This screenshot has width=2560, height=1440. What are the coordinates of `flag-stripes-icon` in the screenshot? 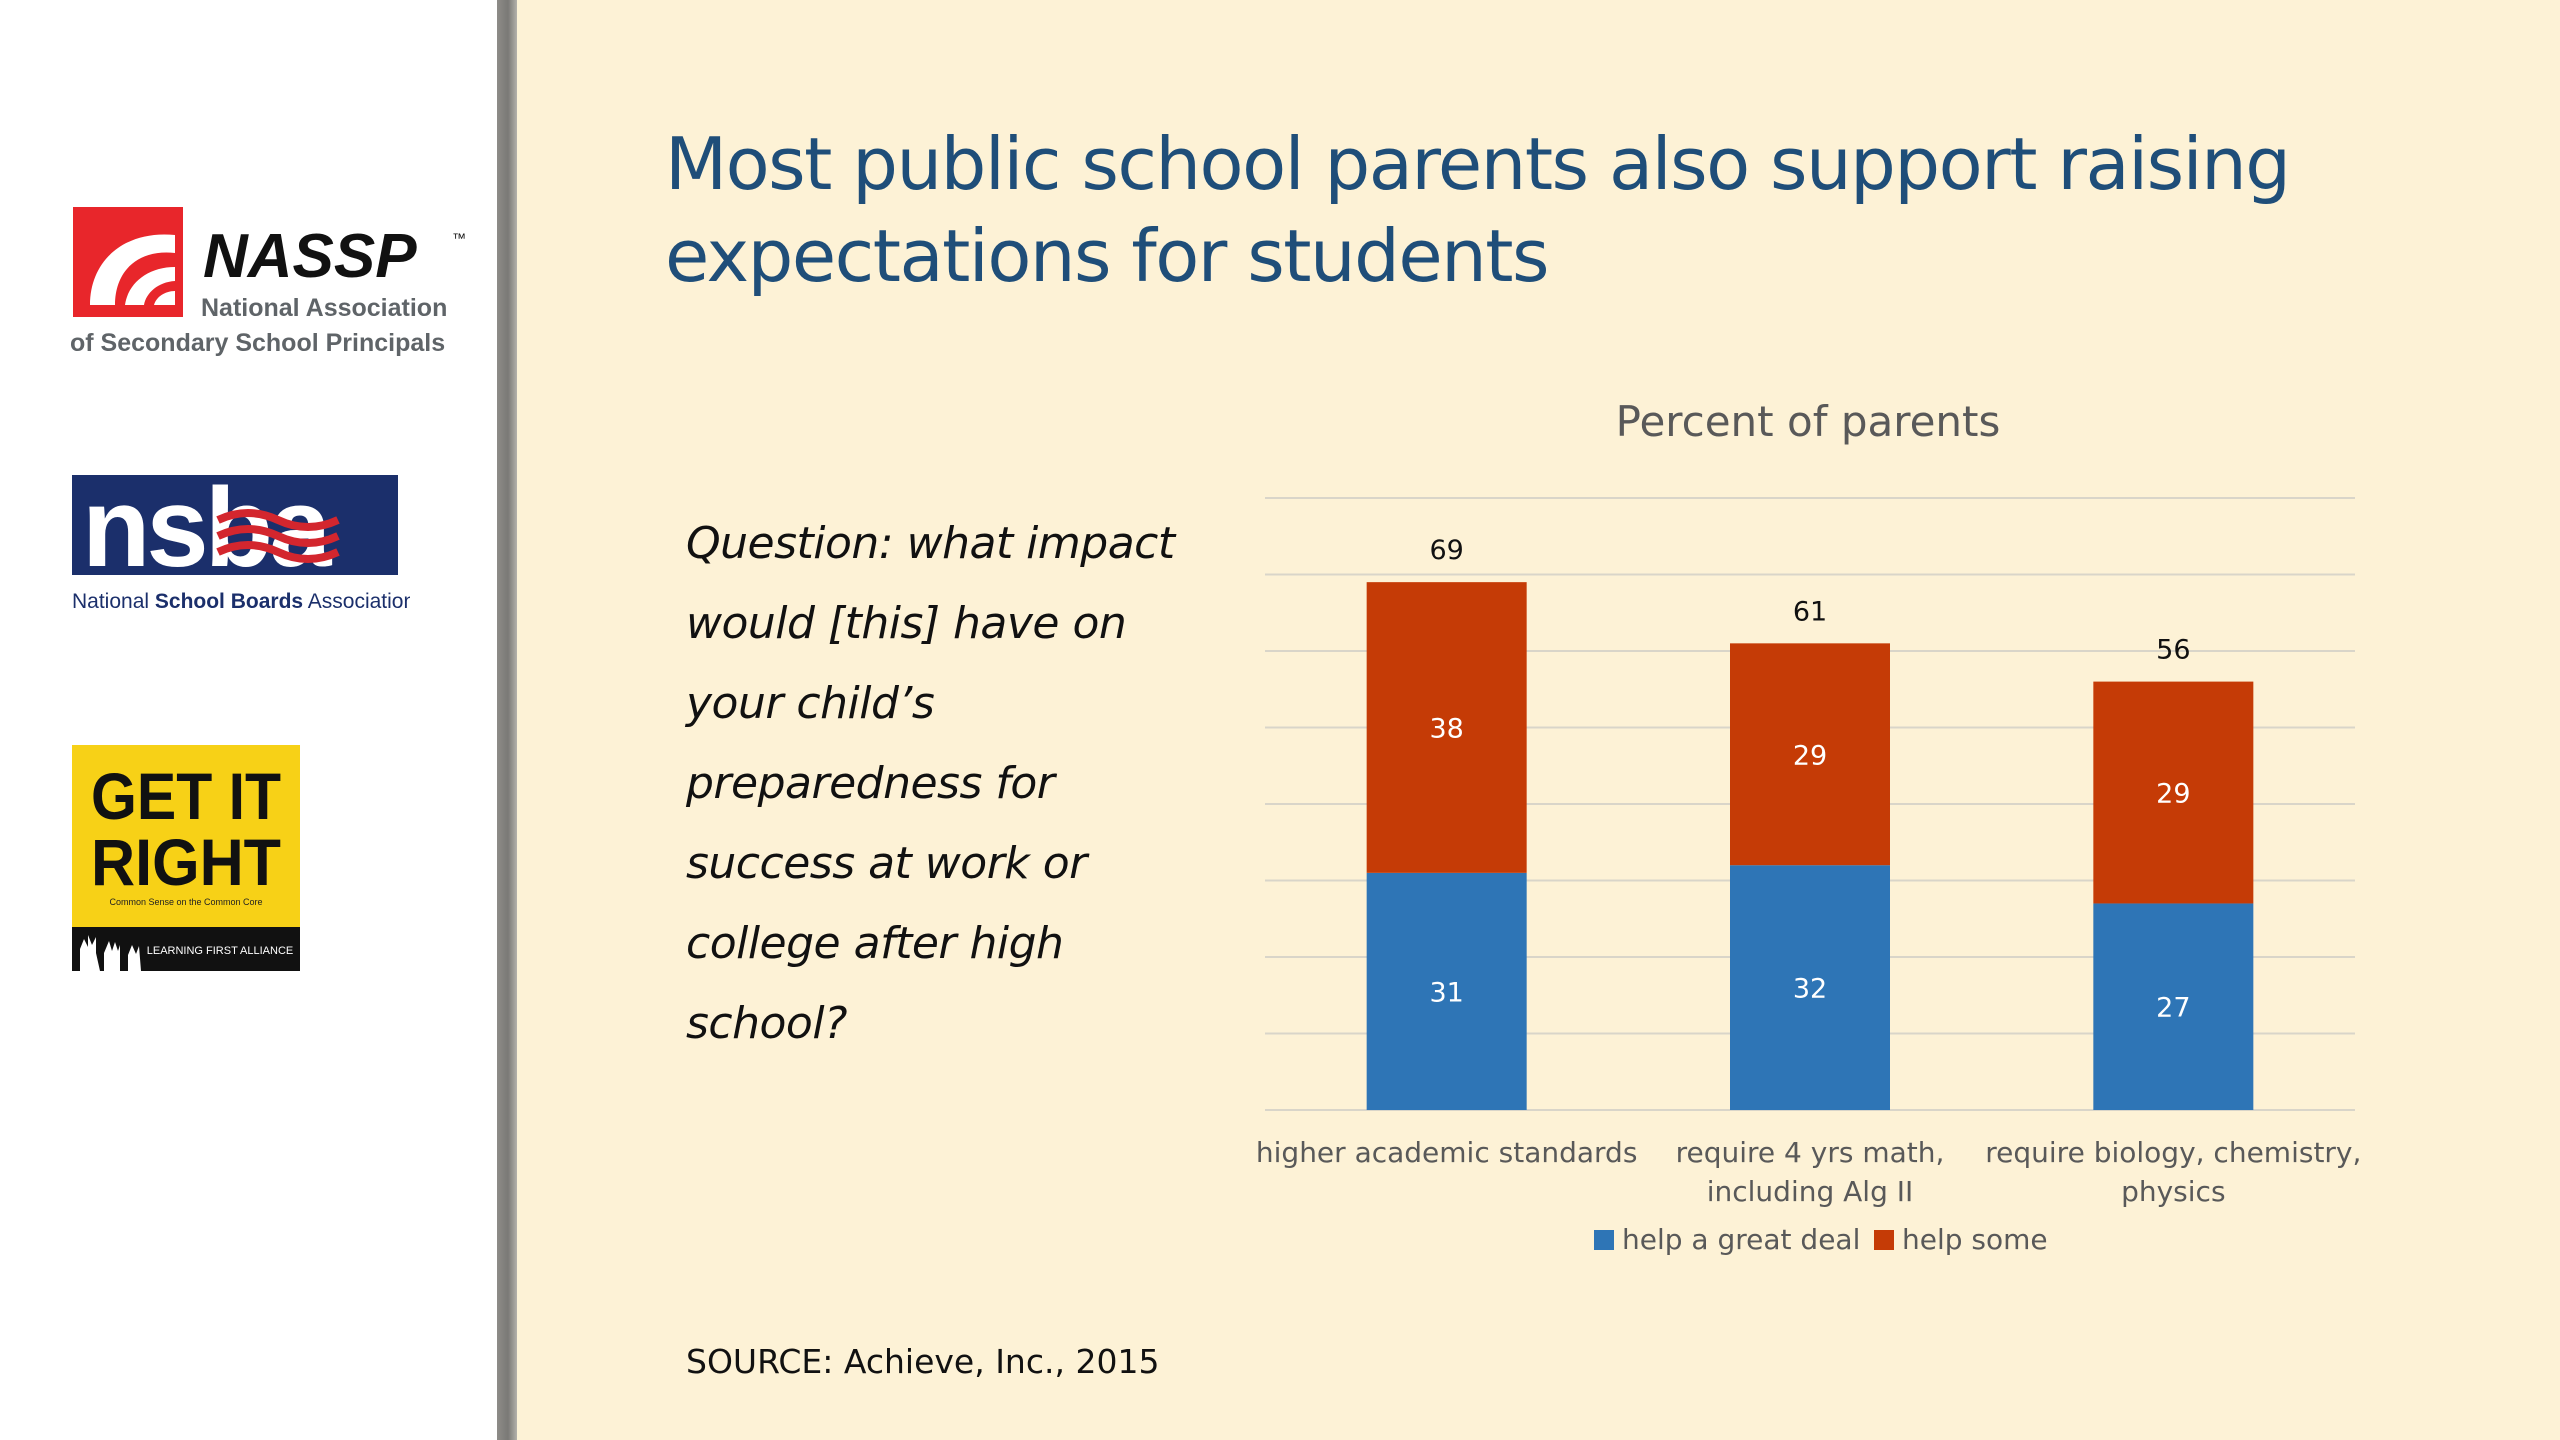 It's located at (278, 536).